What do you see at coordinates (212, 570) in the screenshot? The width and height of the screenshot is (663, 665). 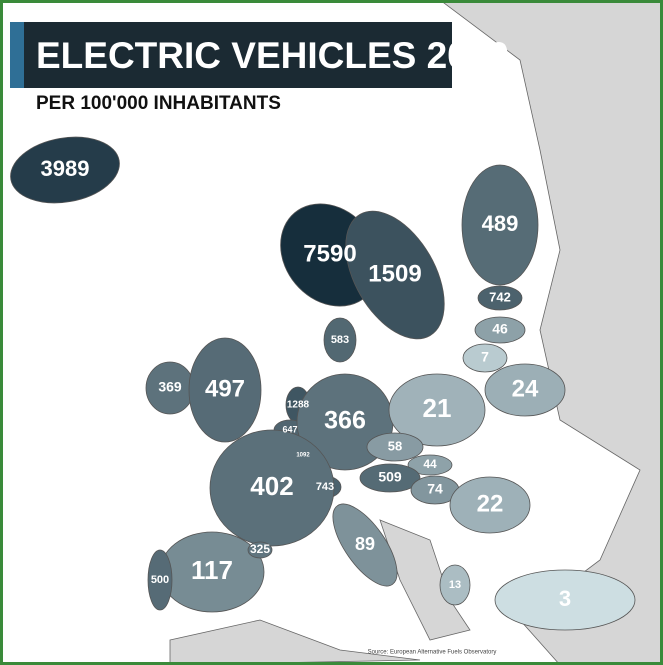 I see `country-value-label: 117` at bounding box center [212, 570].